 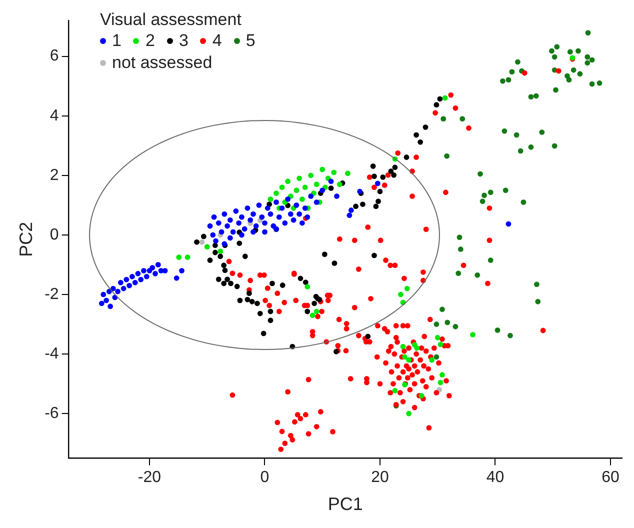 What do you see at coordinates (217, 41) in the screenshot?
I see `legend-label: 4` at bounding box center [217, 41].